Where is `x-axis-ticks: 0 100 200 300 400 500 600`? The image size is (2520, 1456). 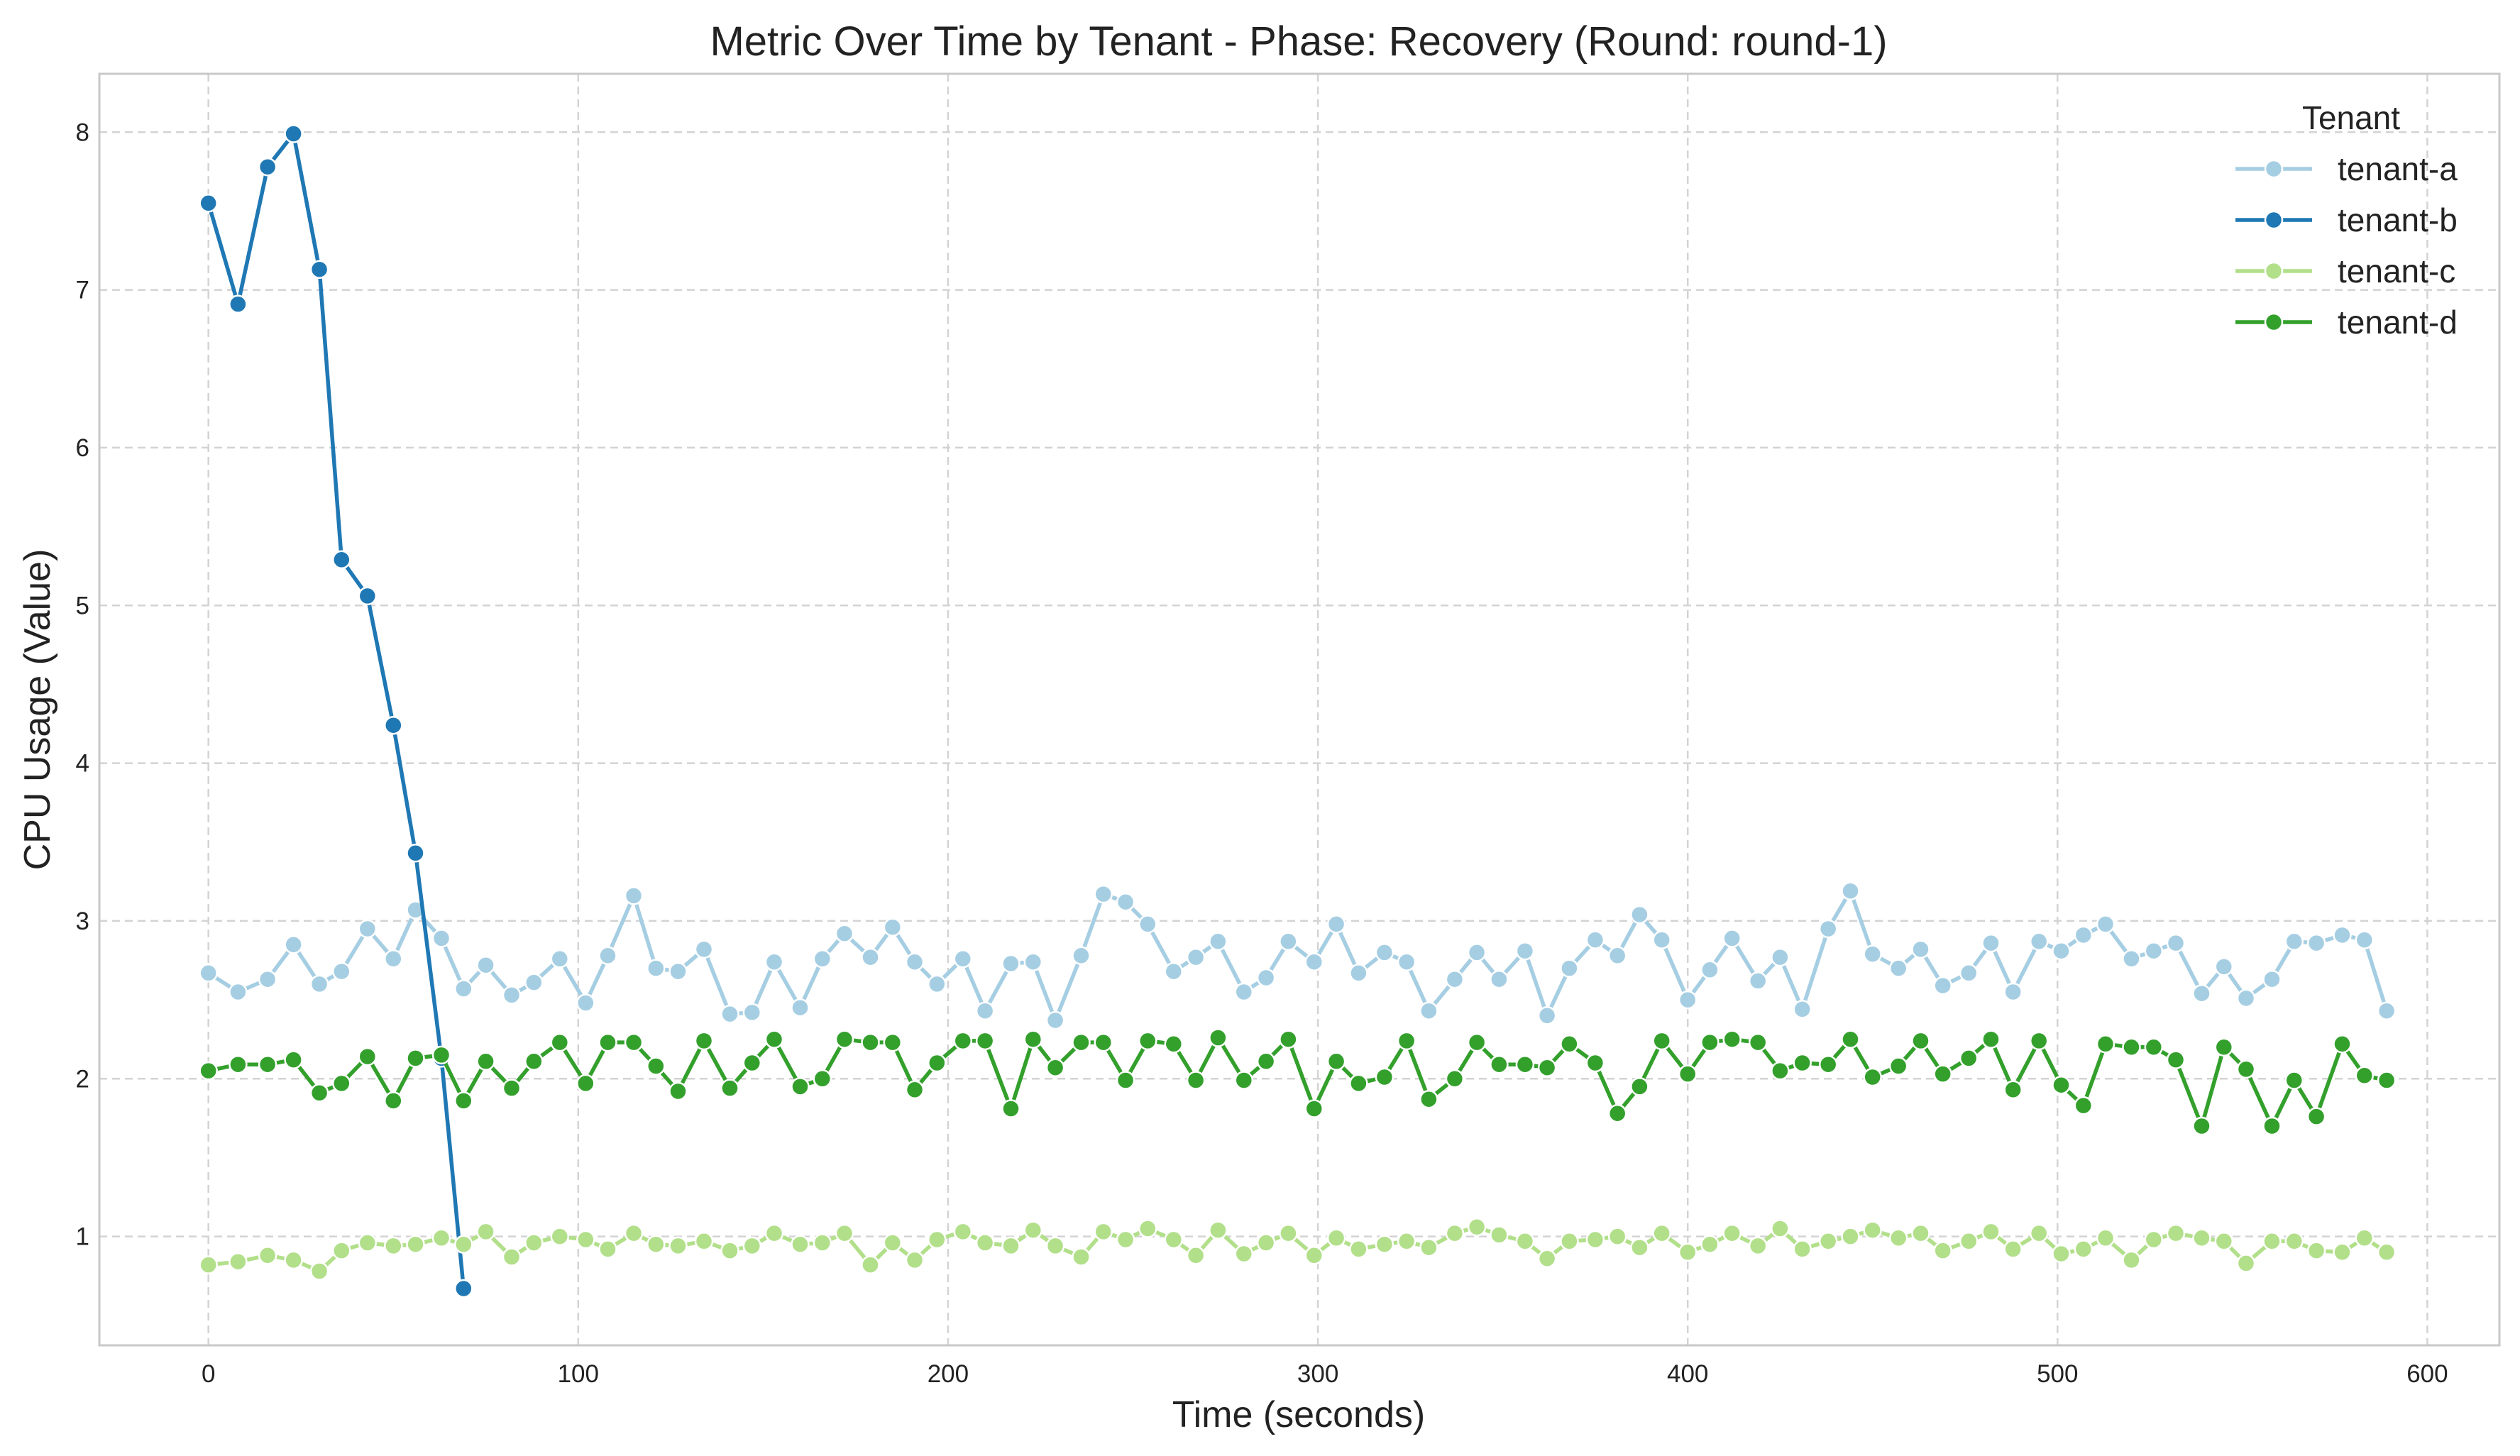
x-axis-ticks: 0 100 200 300 400 500 600 is located at coordinates (1325, 1374).